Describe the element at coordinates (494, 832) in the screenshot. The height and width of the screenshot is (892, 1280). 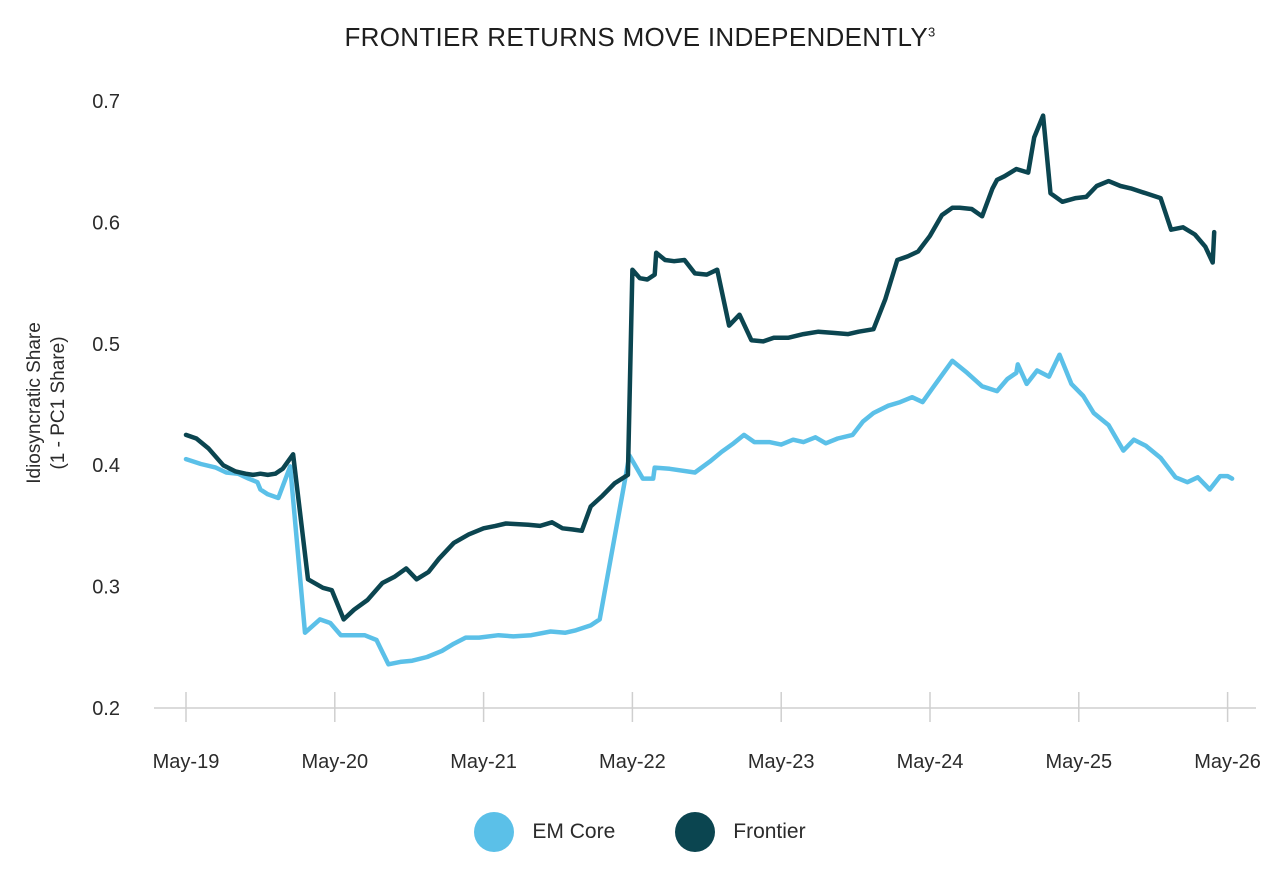
I see `legend-swatch-em-core` at that location.